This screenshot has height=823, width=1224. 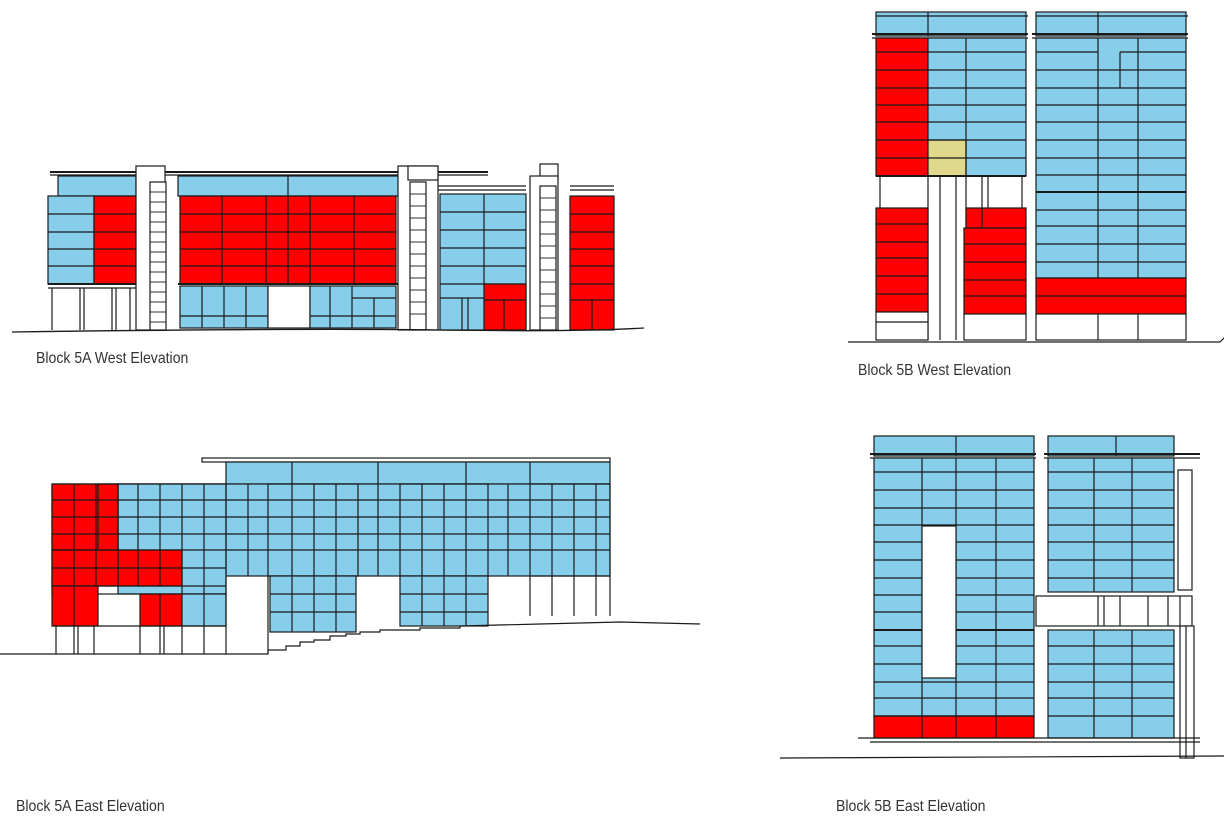 I want to click on caption-5a-west: Block 5A West Elevation, so click(x=112, y=358).